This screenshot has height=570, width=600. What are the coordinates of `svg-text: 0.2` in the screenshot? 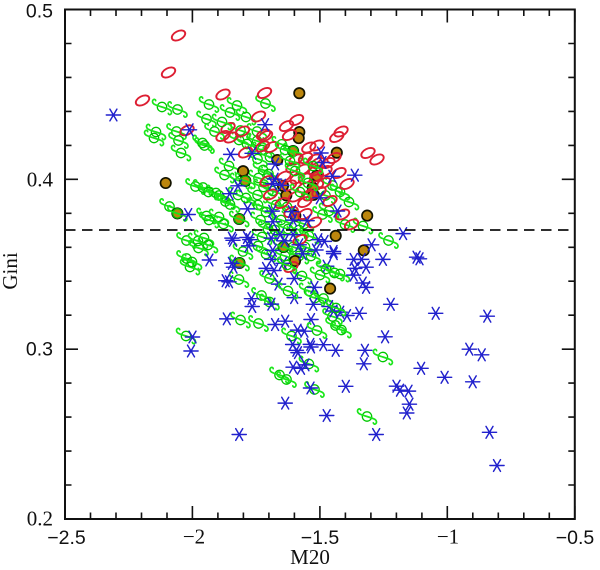 It's located at (40, 519).